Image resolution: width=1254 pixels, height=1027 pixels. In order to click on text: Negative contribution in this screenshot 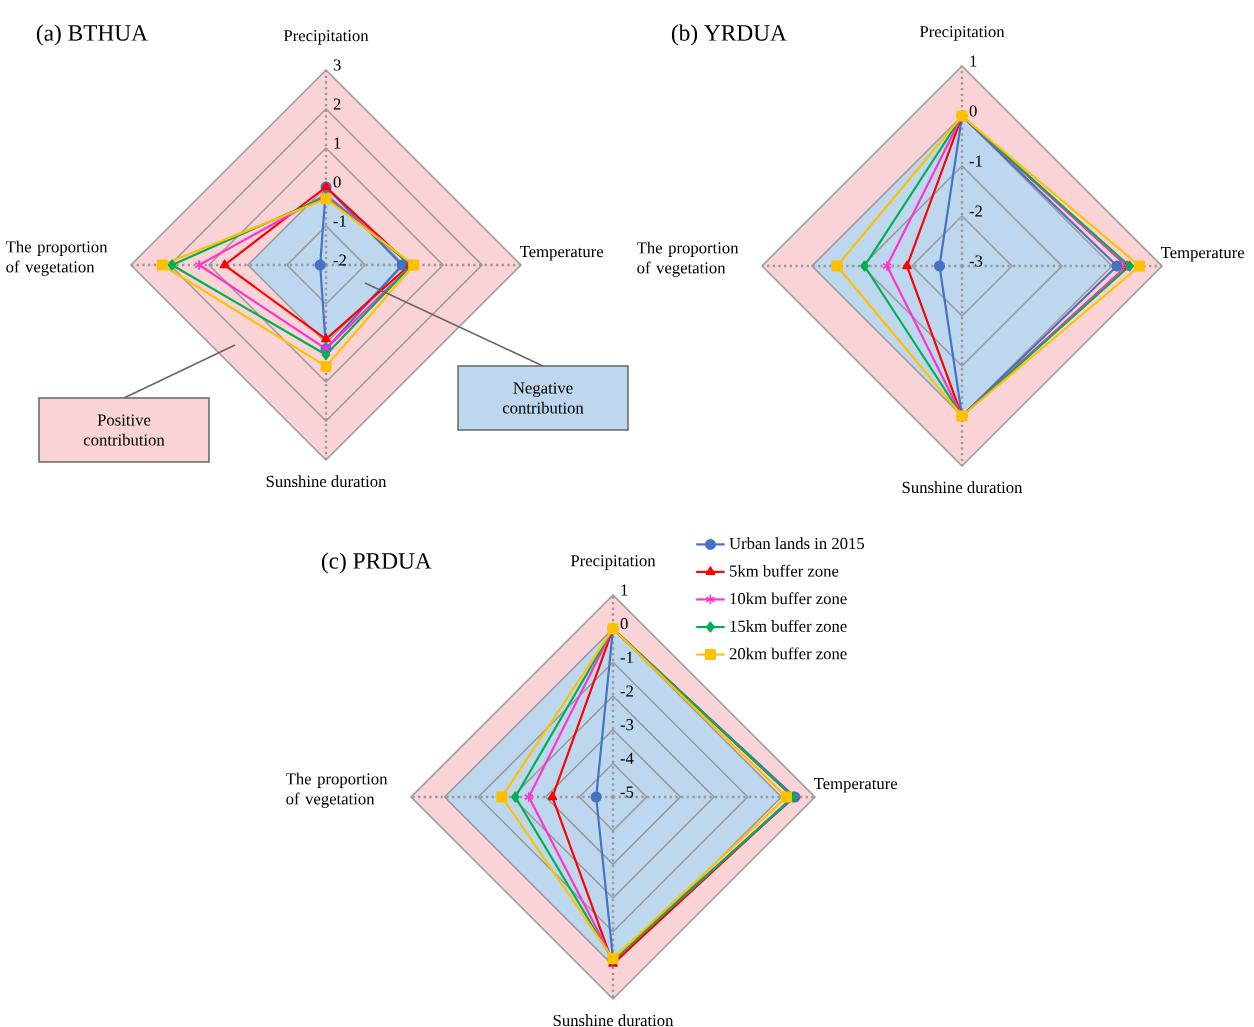, I will do `click(543, 398)`.